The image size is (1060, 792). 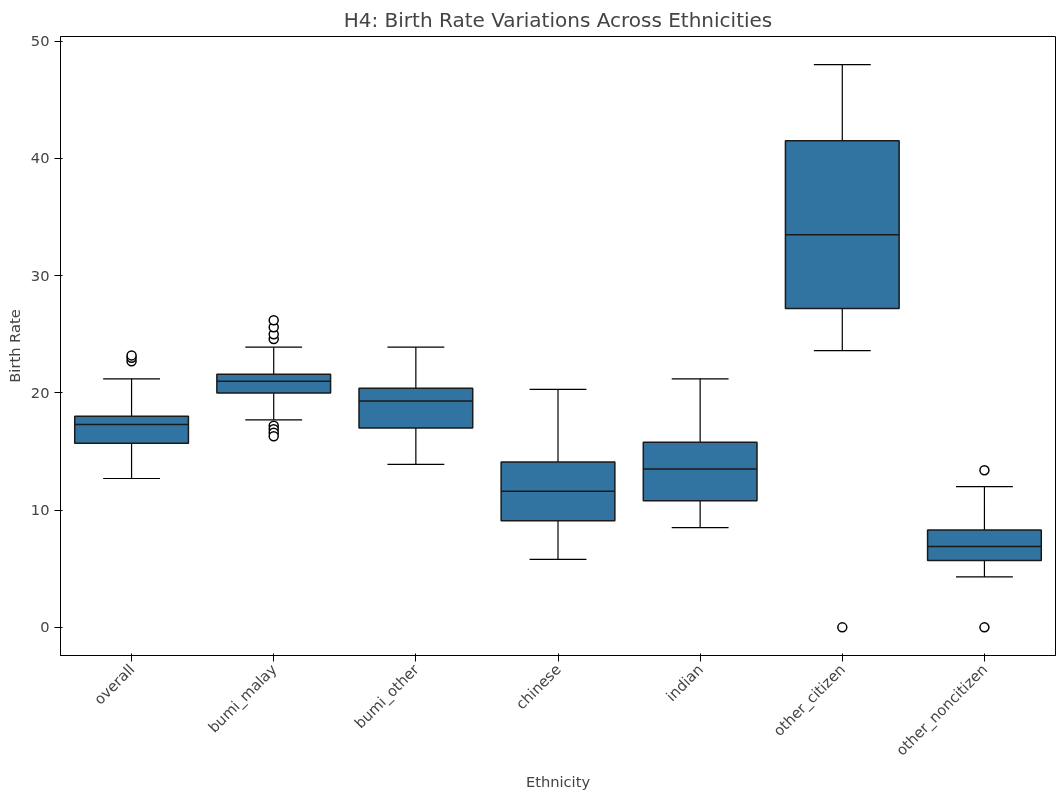 I want to click on y-tick-label: 0, so click(x=45, y=627).